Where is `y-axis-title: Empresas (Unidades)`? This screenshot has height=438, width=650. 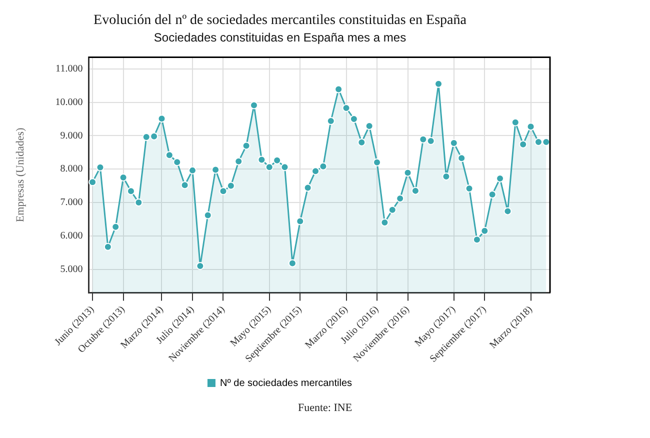
y-axis-title: Empresas (Unidades) is located at coordinates (20, 174).